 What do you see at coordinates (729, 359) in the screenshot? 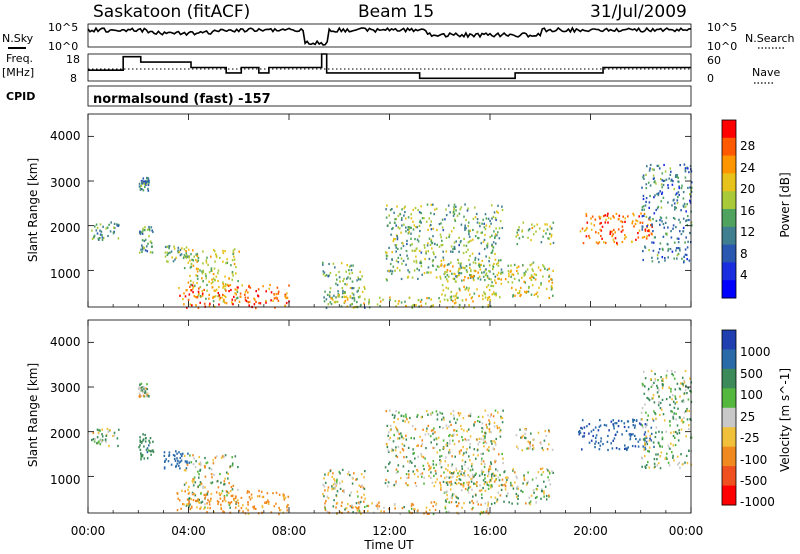
I see `colorbar-swatch` at bounding box center [729, 359].